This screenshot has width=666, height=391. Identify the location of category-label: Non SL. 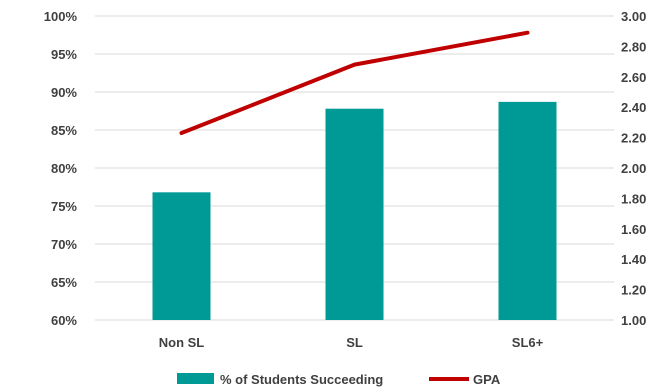
(182, 342).